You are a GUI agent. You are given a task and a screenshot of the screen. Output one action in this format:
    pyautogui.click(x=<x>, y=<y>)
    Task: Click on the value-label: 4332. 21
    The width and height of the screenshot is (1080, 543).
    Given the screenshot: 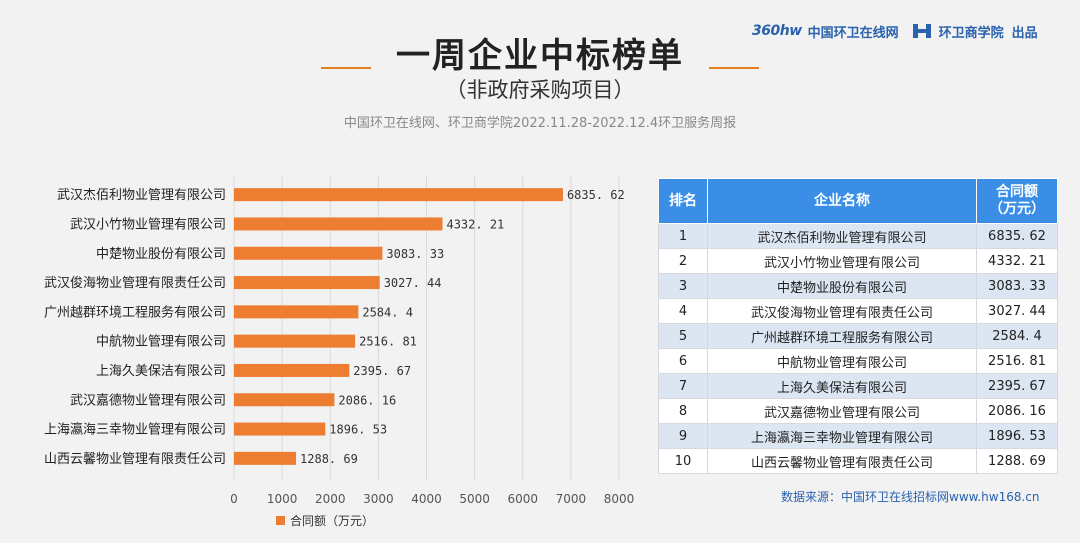 What is the action you would take?
    pyautogui.click(x=475, y=224)
    